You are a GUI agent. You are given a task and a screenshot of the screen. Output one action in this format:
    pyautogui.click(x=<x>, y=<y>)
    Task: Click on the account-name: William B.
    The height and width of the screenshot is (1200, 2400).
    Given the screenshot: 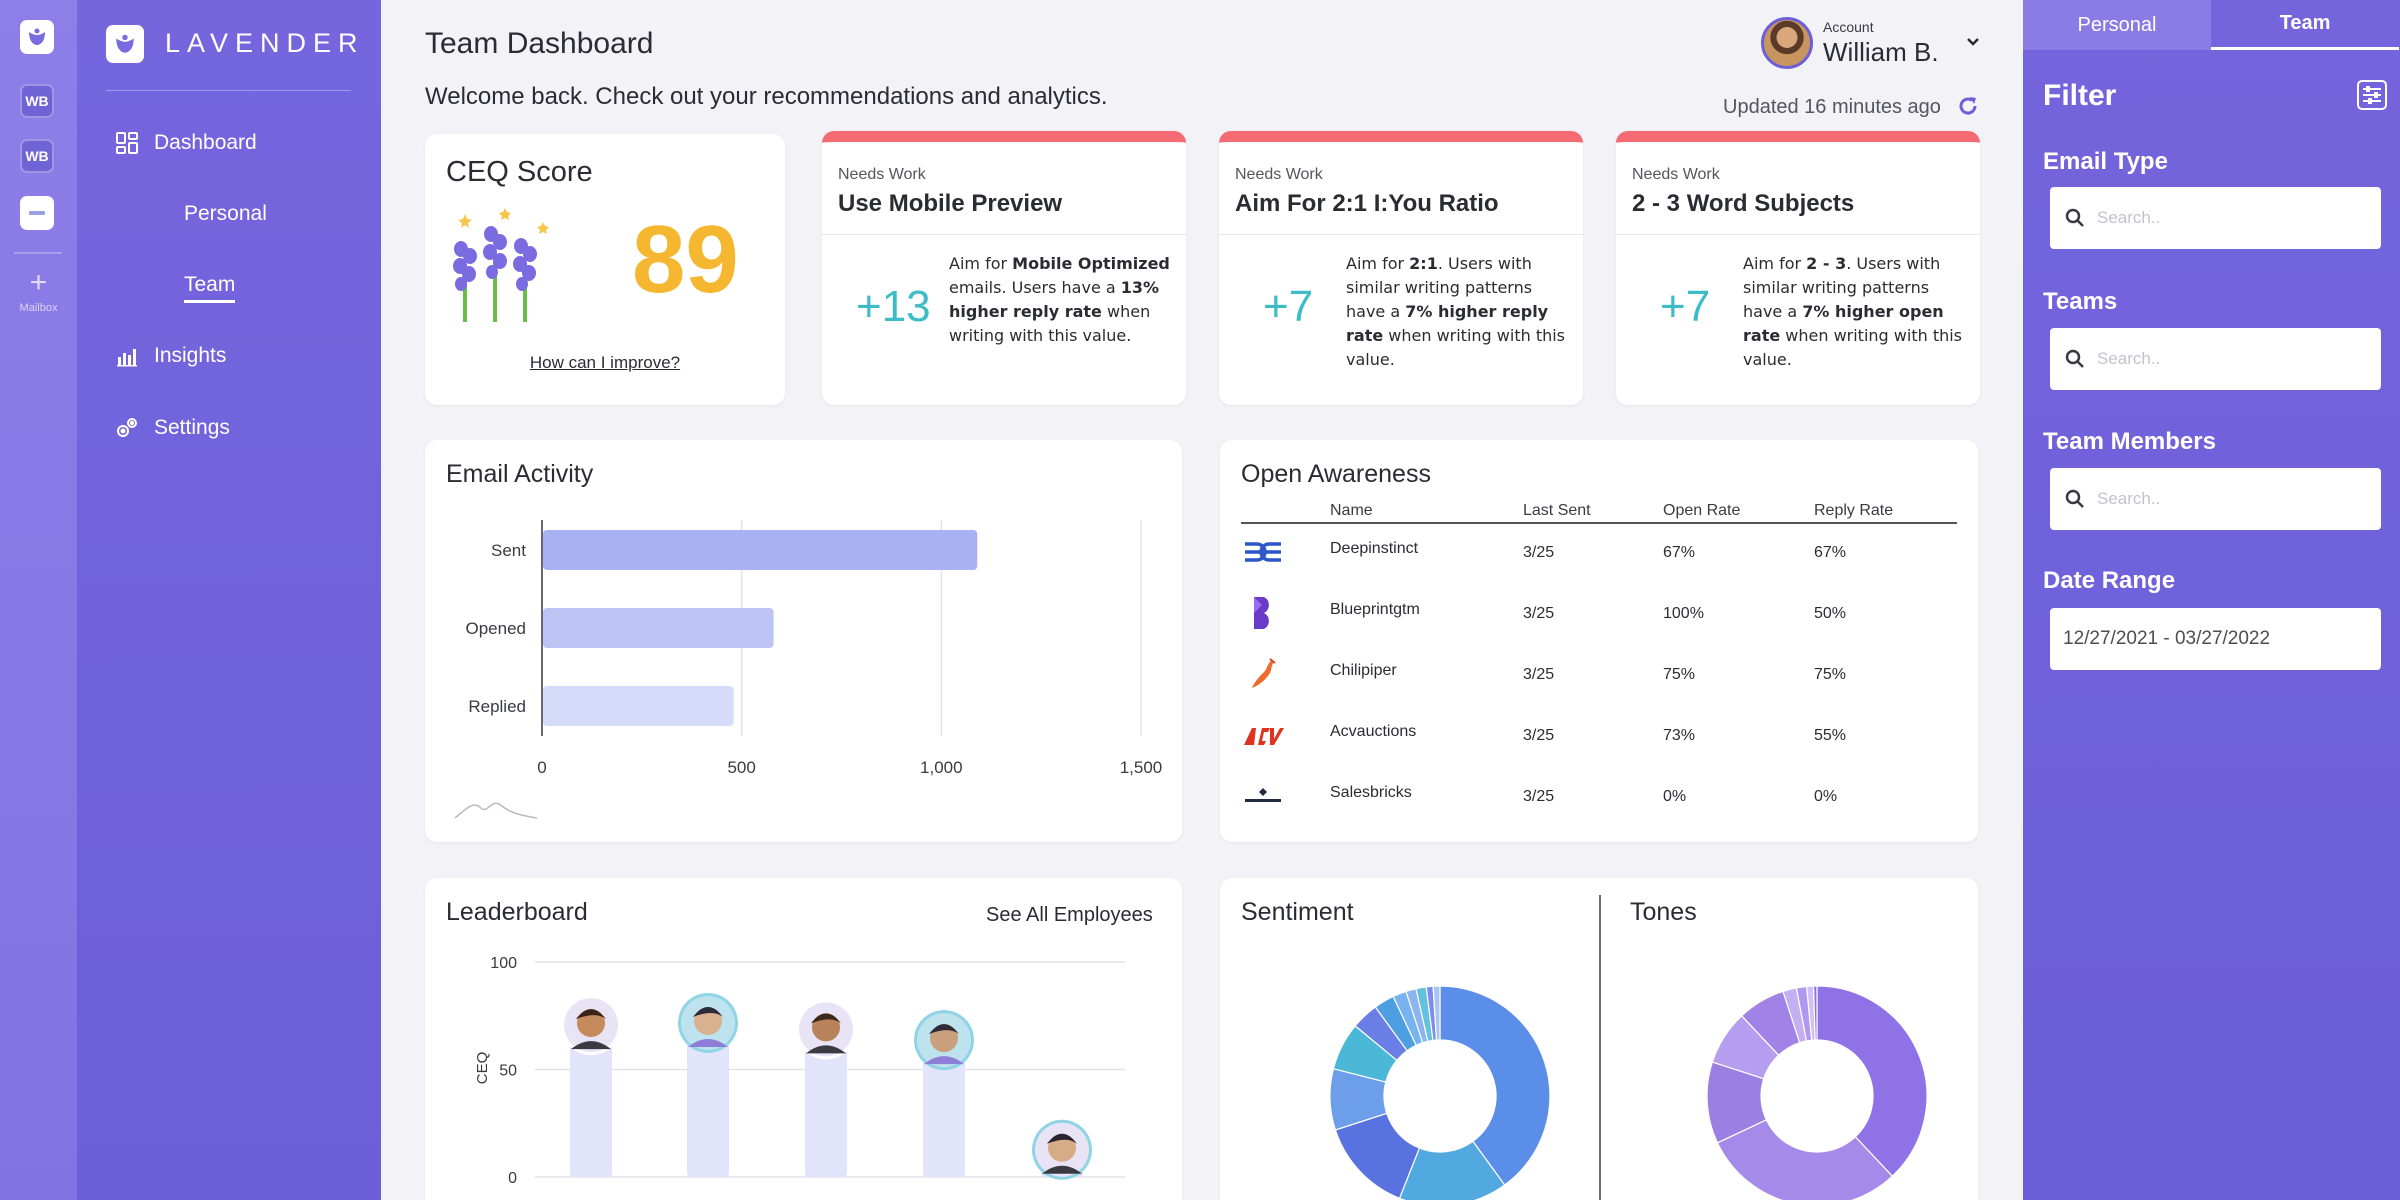 What is the action you would take?
    pyautogui.click(x=1881, y=52)
    